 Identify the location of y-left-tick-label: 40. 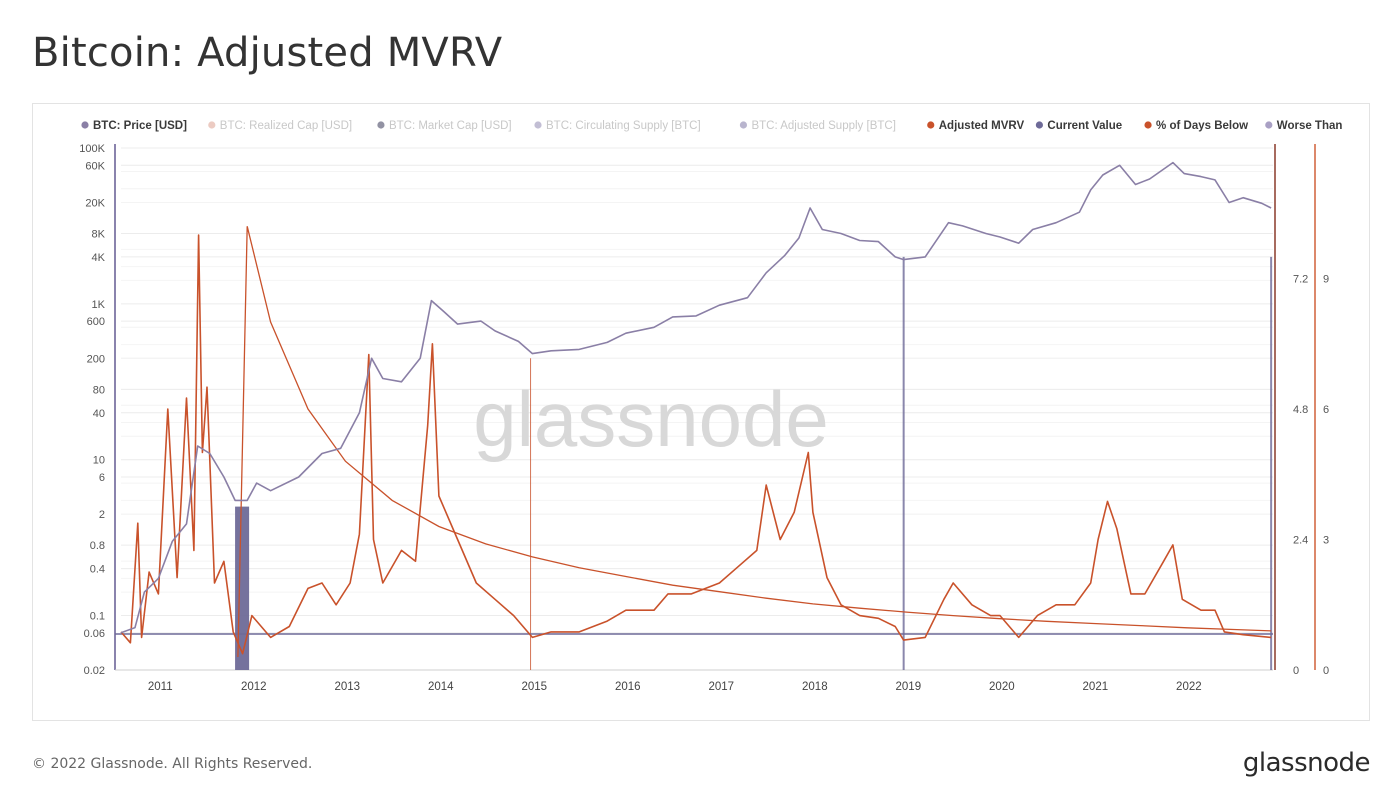
(99, 414).